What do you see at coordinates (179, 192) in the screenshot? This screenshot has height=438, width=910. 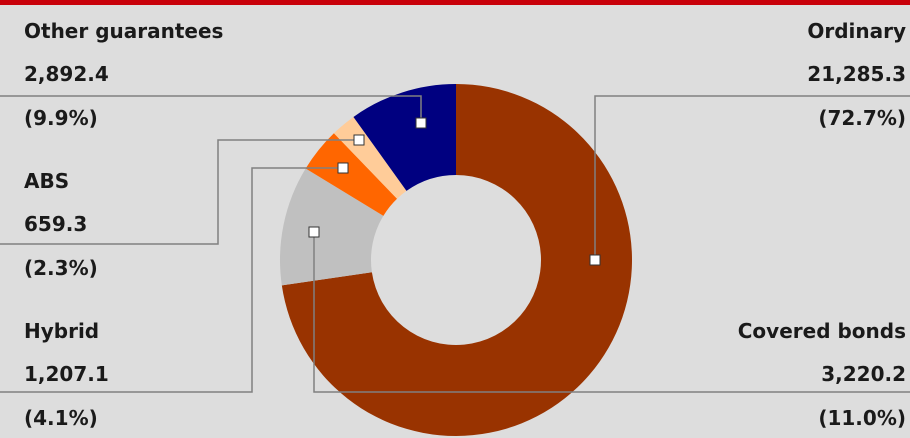 I see `leader-line-abs` at bounding box center [179, 192].